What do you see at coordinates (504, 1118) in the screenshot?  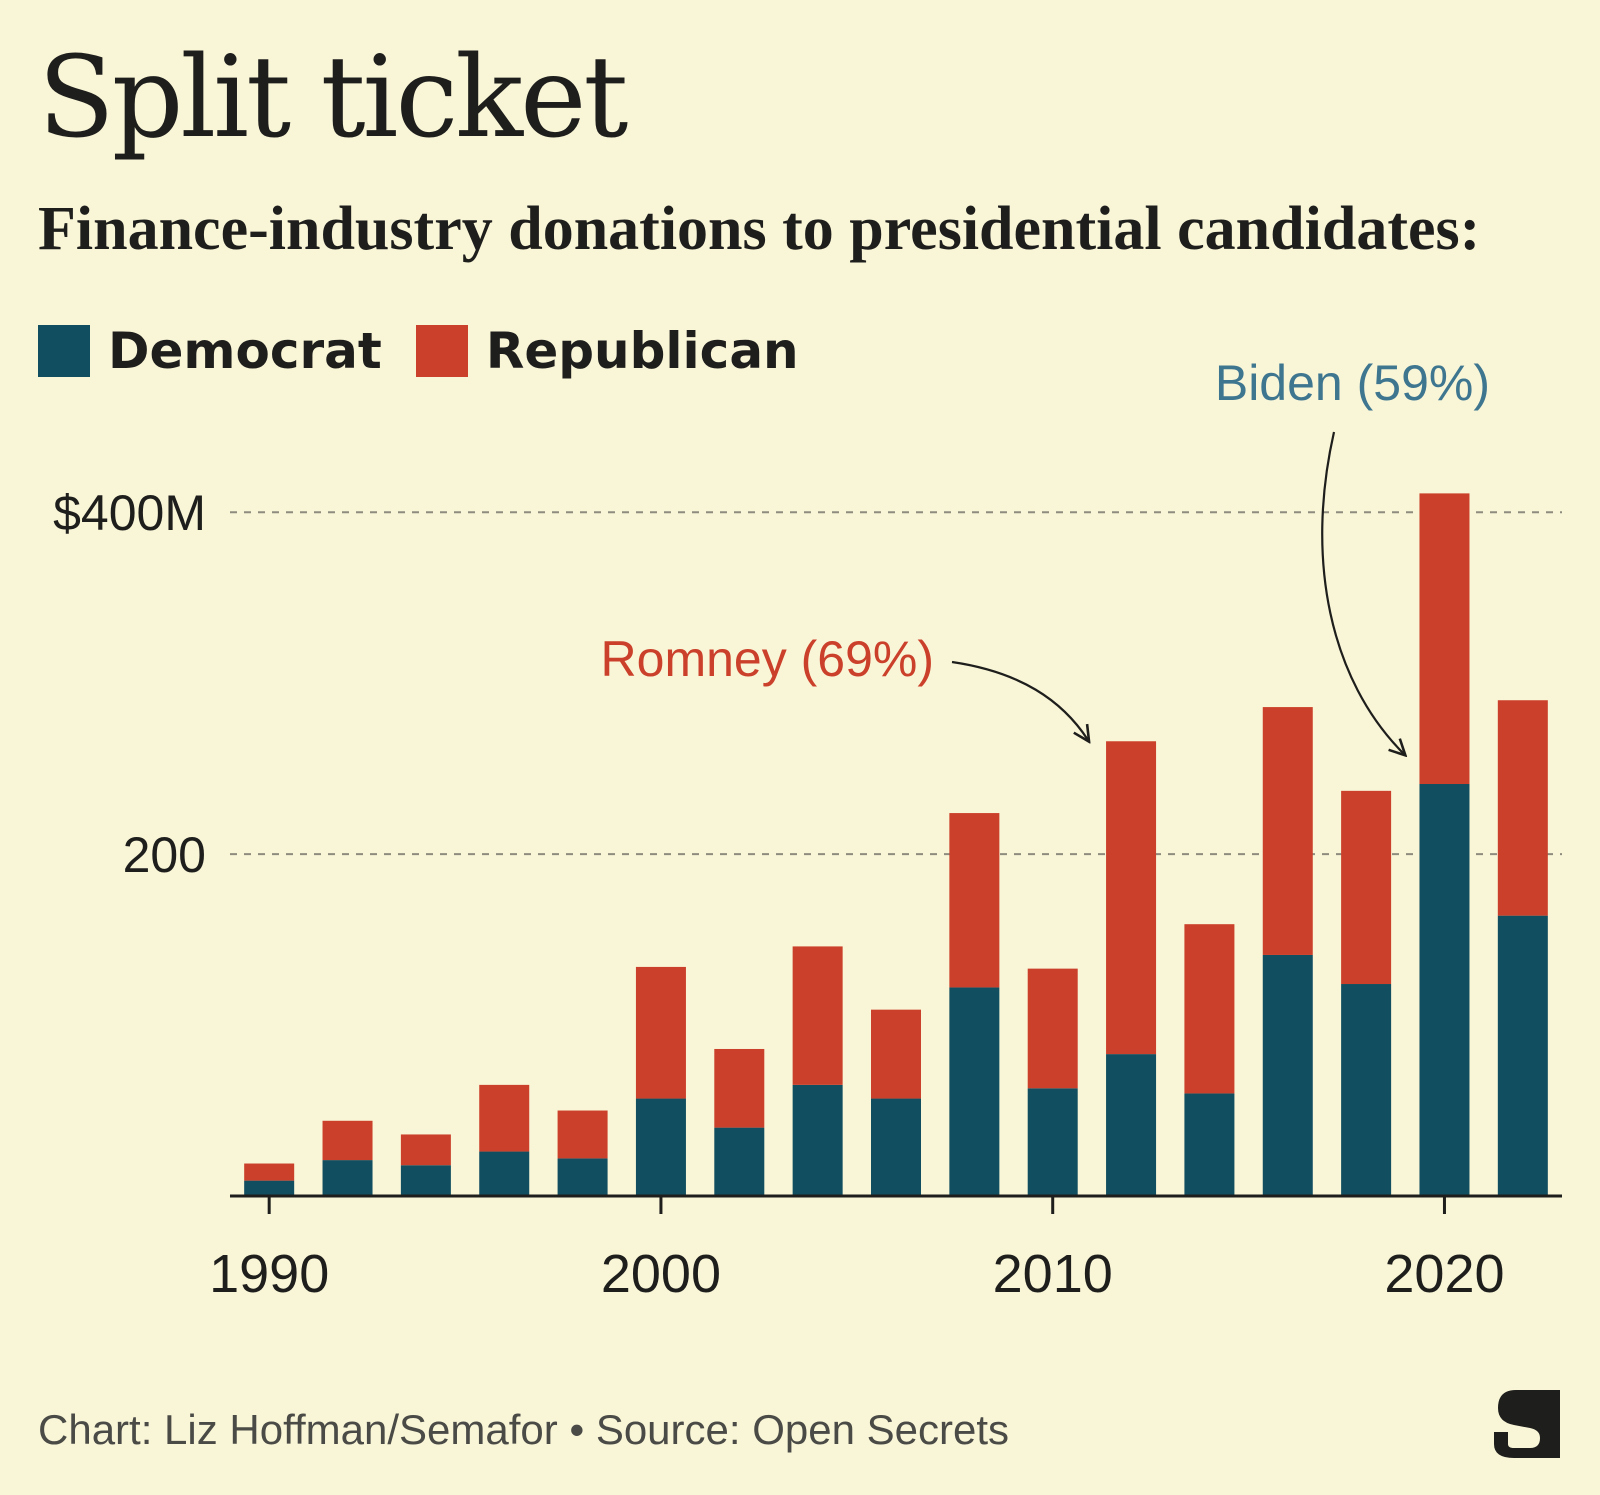 I see `bar-republican-1996` at bounding box center [504, 1118].